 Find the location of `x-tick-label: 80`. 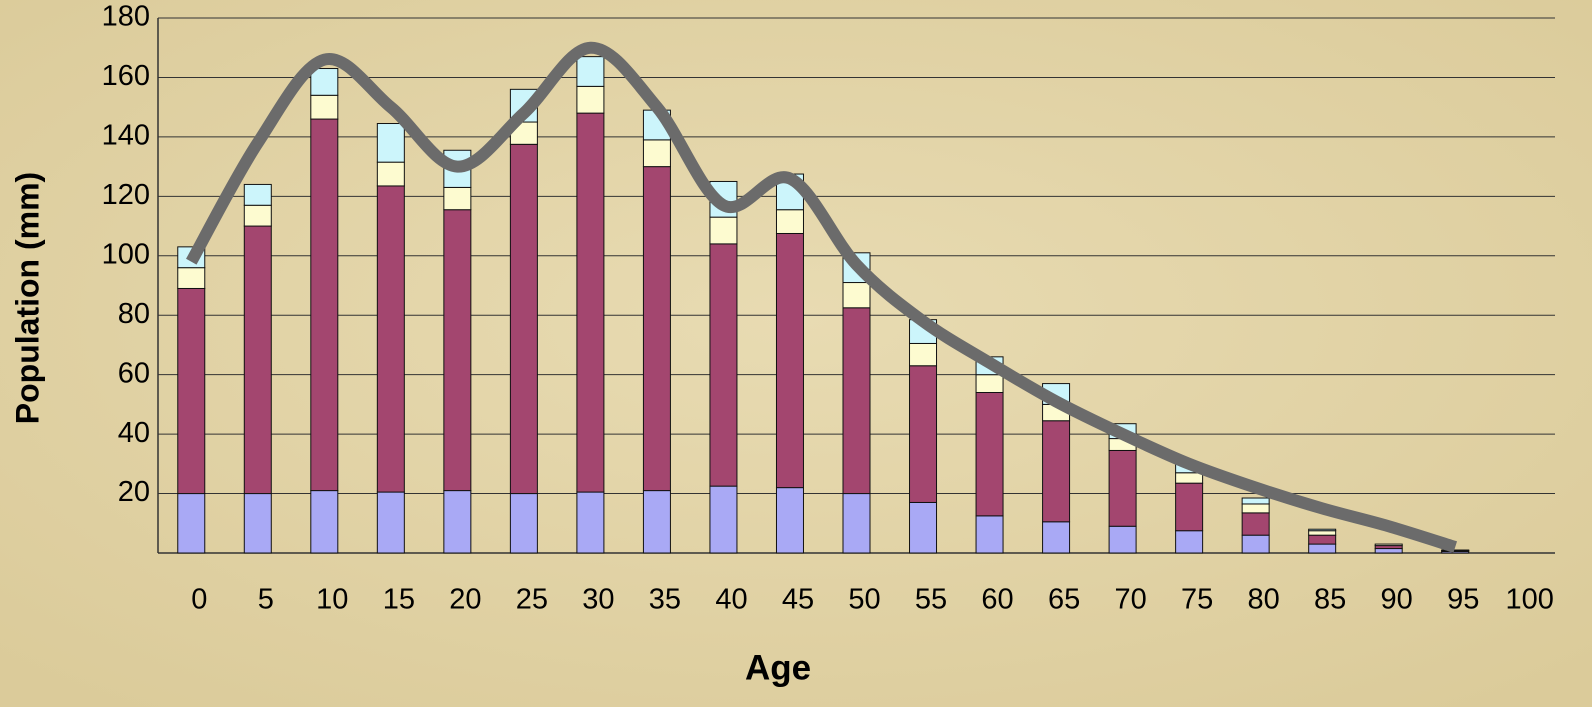

x-tick-label: 80 is located at coordinates (1264, 600).